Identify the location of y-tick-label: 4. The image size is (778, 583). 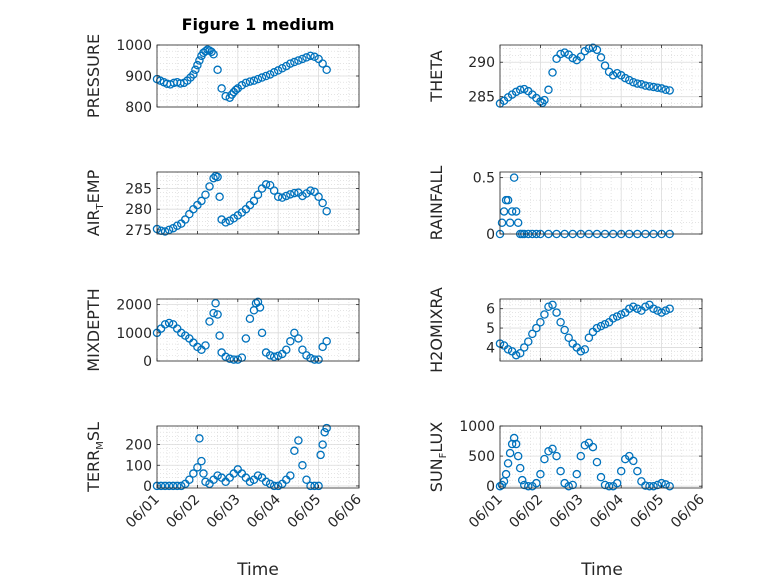
(490, 348).